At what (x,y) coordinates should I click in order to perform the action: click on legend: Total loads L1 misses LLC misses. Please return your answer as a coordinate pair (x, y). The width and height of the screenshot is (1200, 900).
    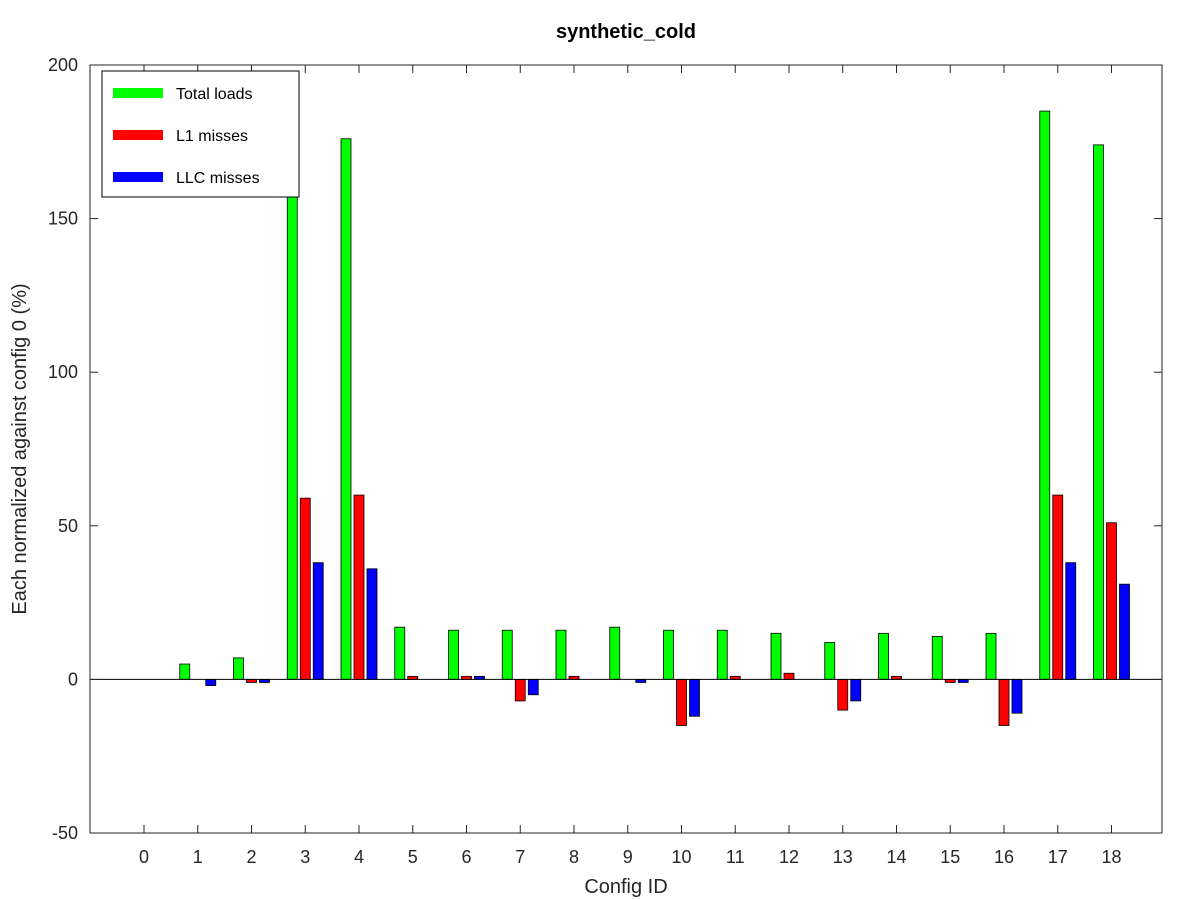
    Looking at the image, I should click on (200, 134).